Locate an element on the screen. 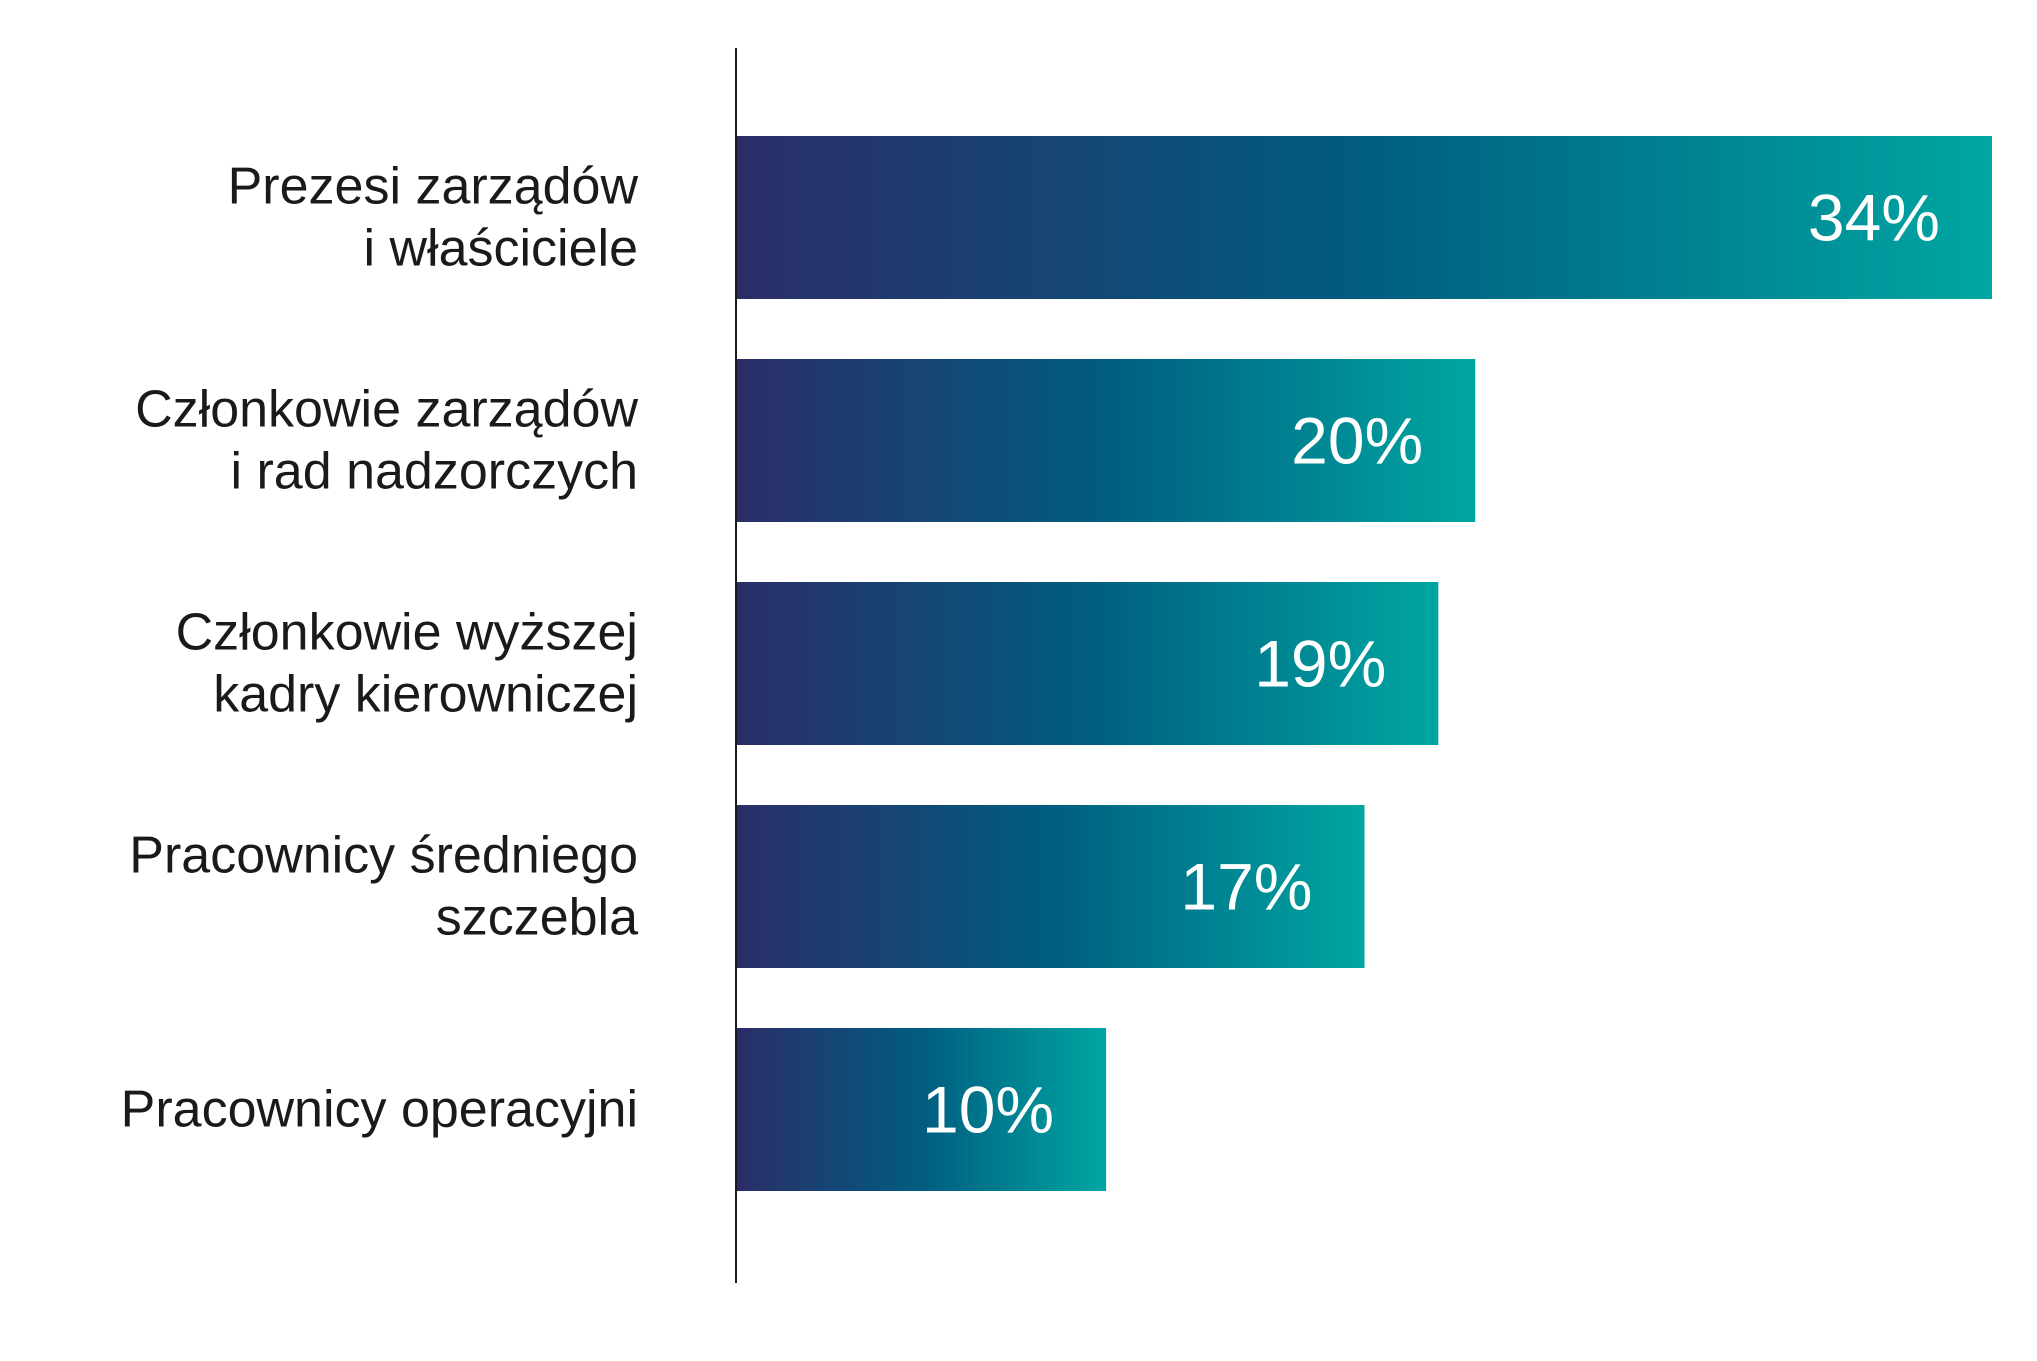 Image resolution: width=2037 pixels, height=1361 pixels. category-label-line: szczebla is located at coordinates (537, 918).